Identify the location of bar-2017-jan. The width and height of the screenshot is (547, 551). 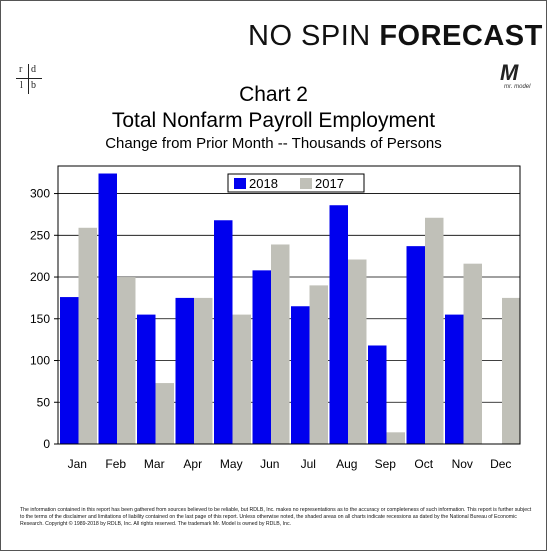
(87, 335).